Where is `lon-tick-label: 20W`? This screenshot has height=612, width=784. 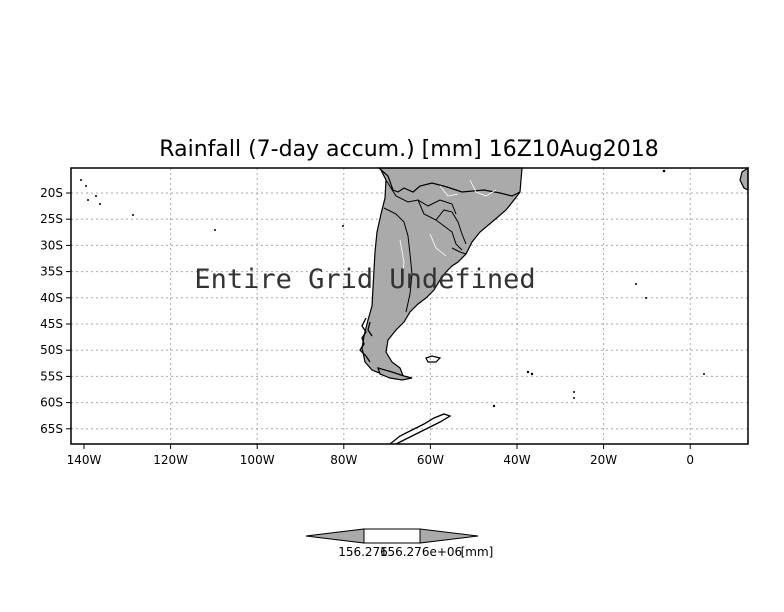
lon-tick-label: 20W is located at coordinates (603, 460).